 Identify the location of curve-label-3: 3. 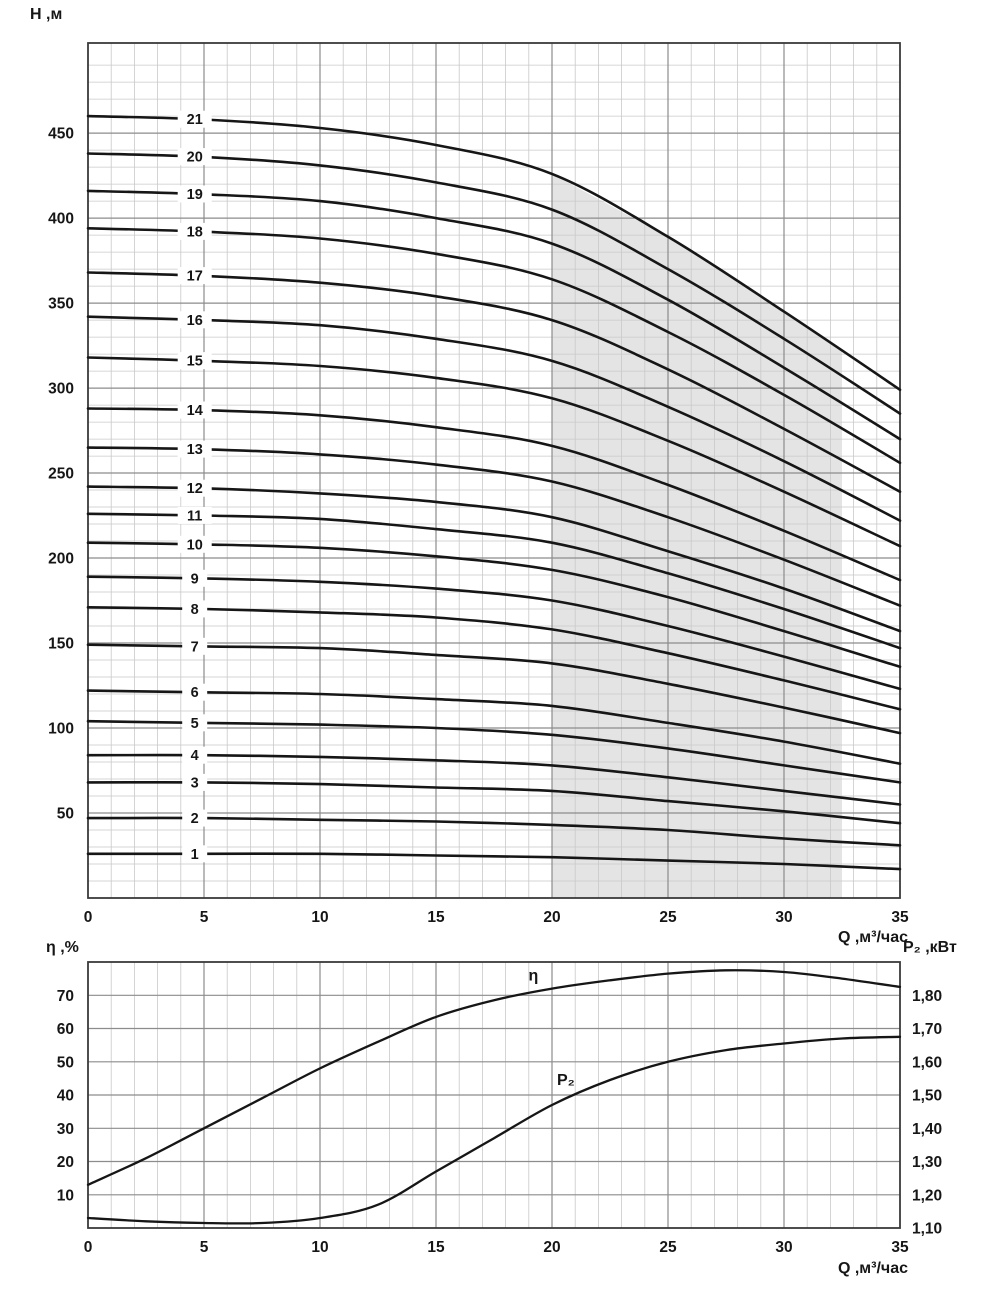
(195, 783).